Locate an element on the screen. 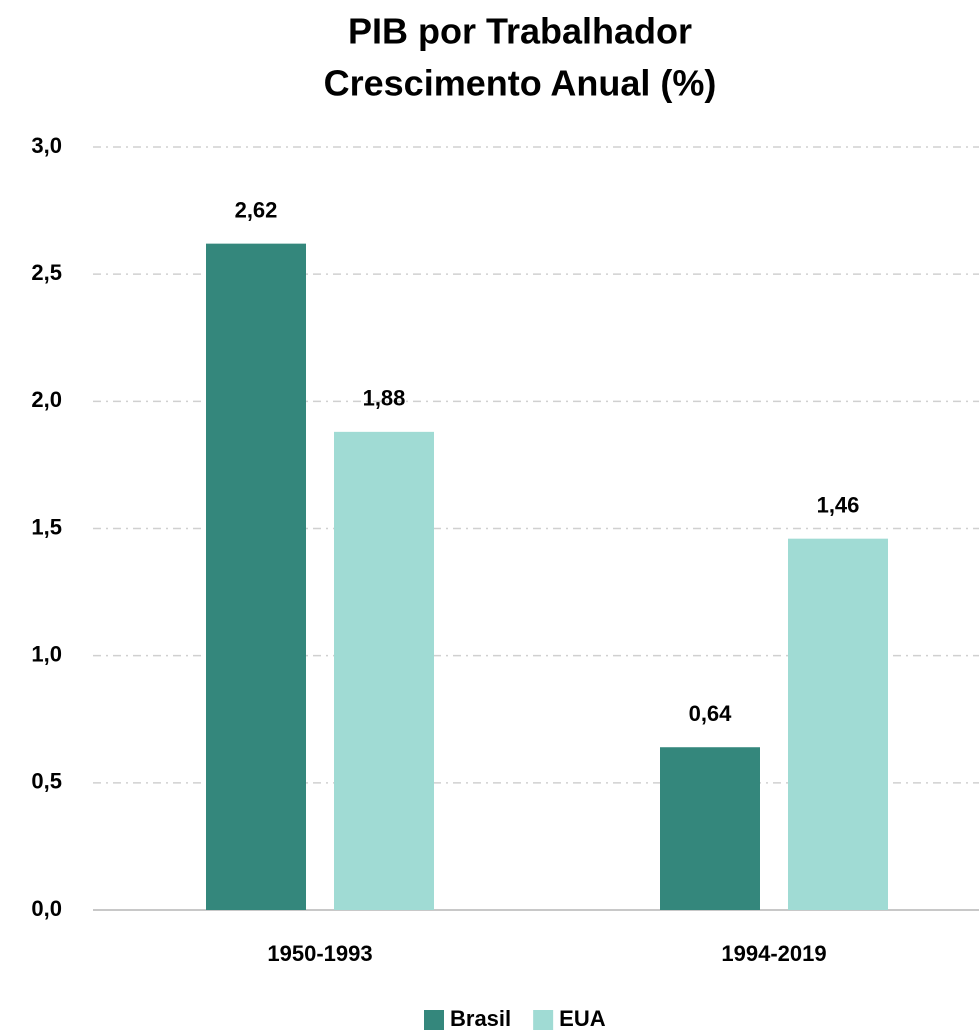  data-label: 0,64 is located at coordinates (711, 713).